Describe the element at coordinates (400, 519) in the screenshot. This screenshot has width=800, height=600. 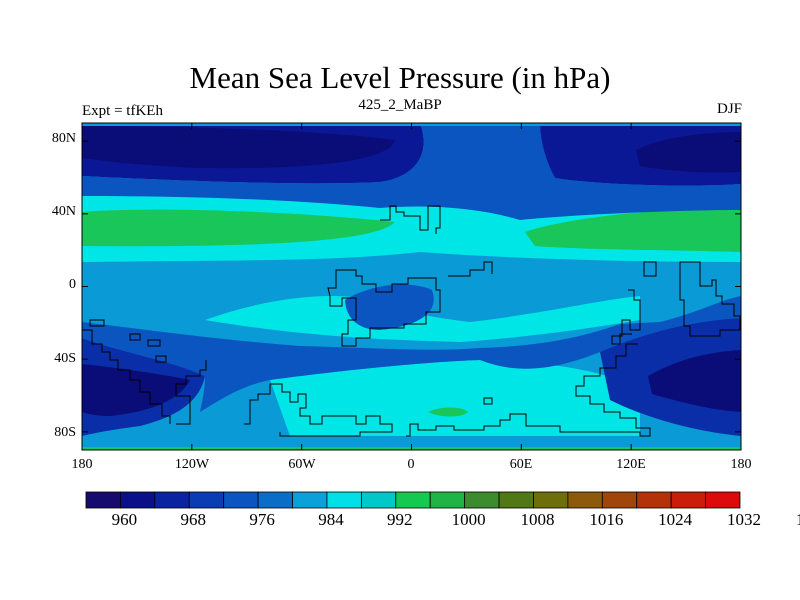
I see `colorbar-label: 992` at that location.